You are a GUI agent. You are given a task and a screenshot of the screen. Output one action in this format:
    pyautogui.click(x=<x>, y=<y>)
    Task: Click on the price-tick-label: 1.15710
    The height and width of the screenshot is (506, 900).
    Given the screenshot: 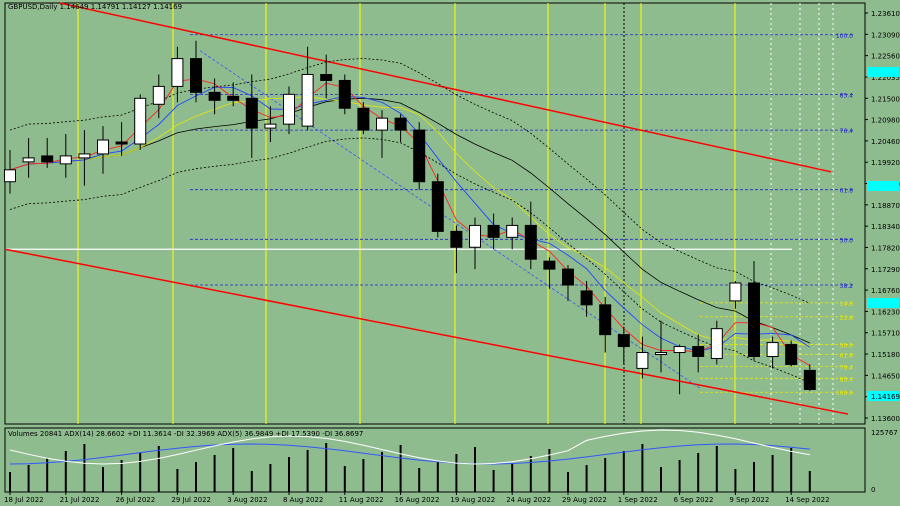 What is the action you would take?
    pyautogui.click(x=885, y=334)
    